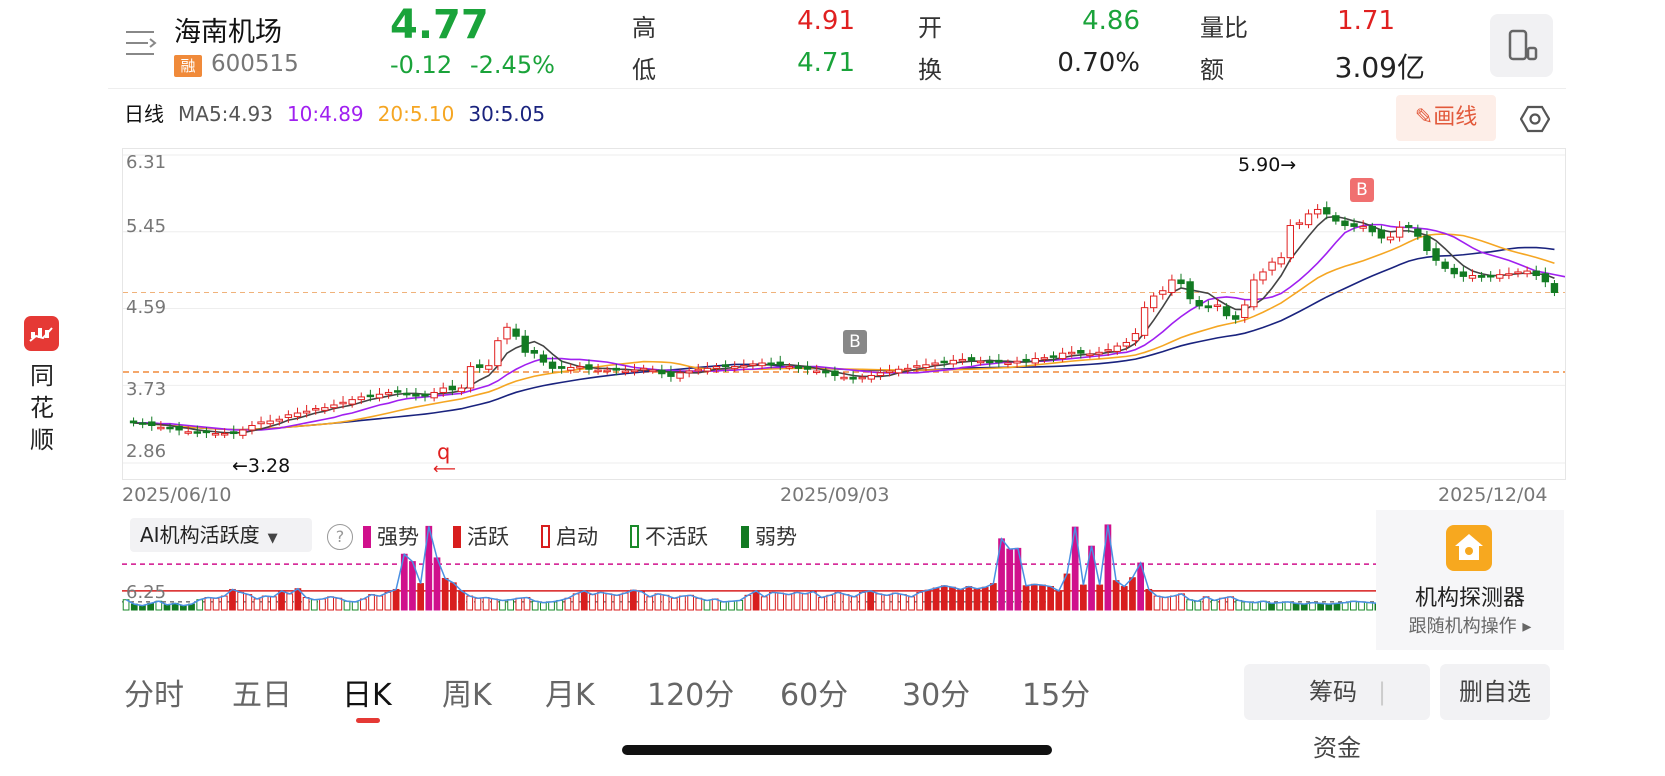  I want to click on tab-120min: 120分, so click(691, 695).